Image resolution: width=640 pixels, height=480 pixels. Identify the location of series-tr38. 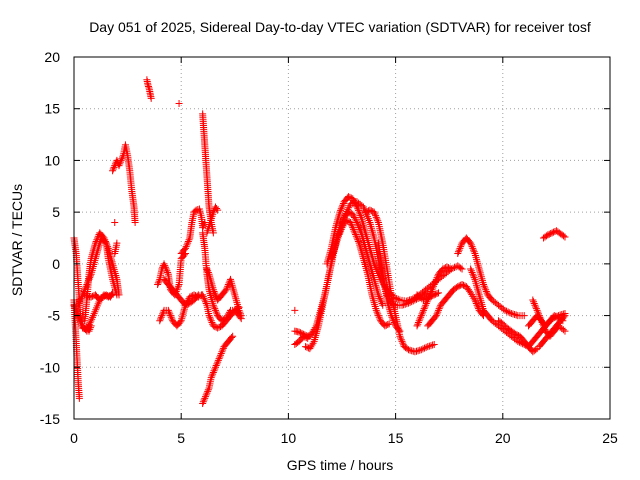
(548, 313).